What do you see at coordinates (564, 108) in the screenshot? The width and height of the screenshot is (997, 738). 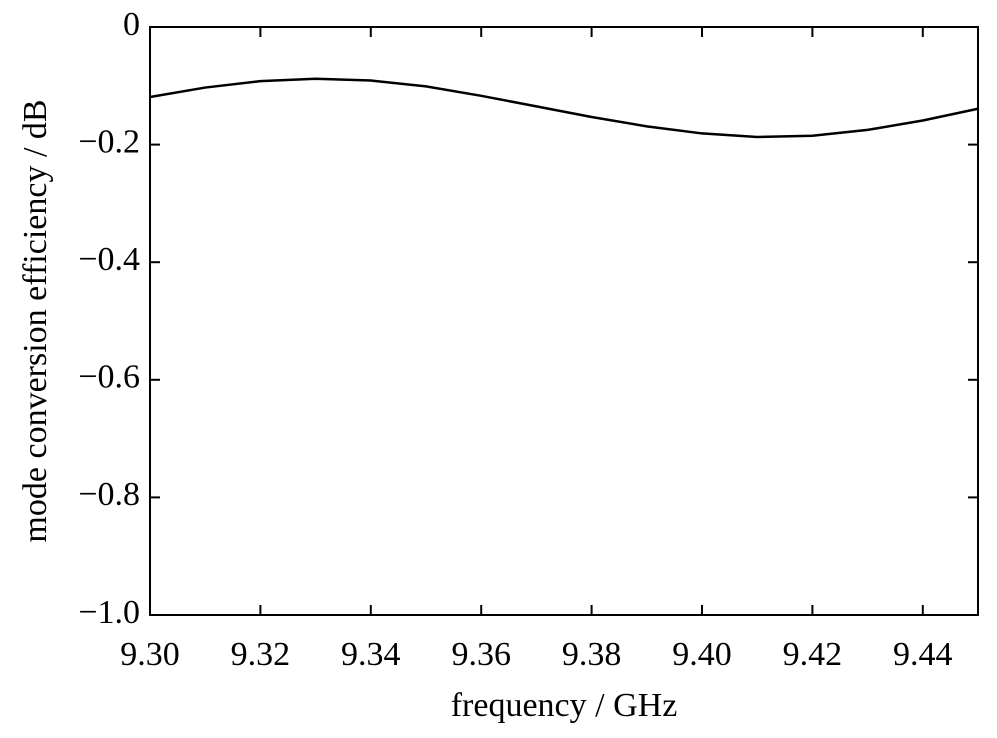 I see `data-line` at bounding box center [564, 108].